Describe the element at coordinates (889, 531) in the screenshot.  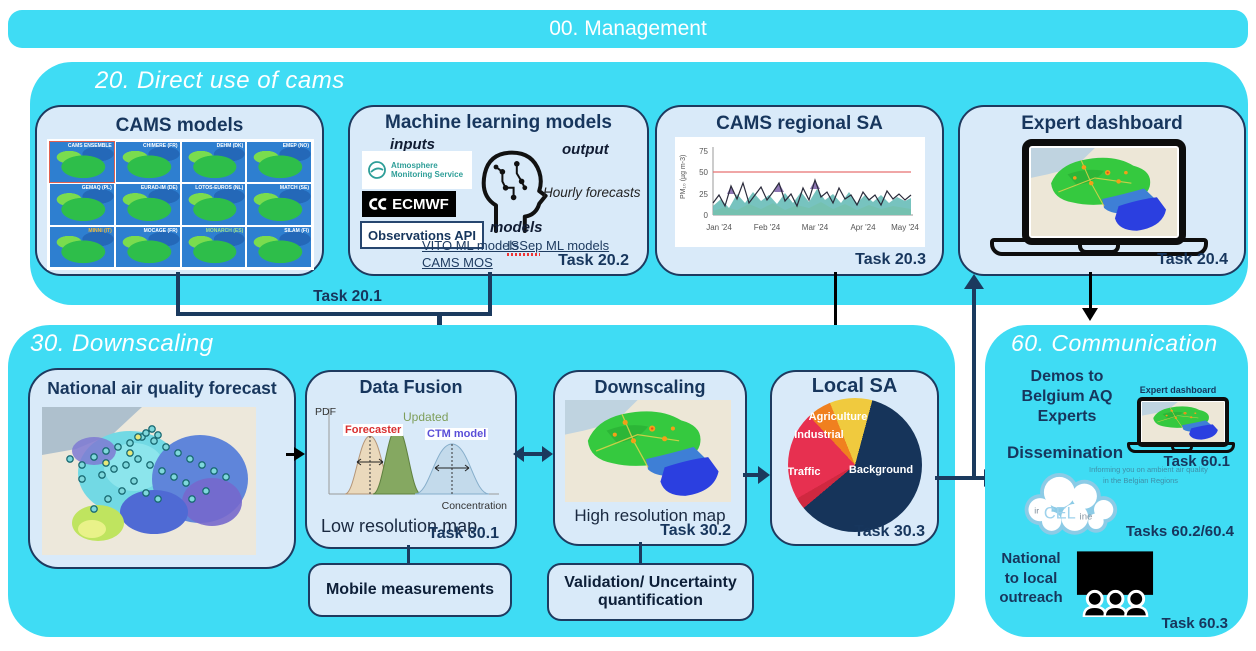
I see `task-30-3-label: Task 30.3` at that location.